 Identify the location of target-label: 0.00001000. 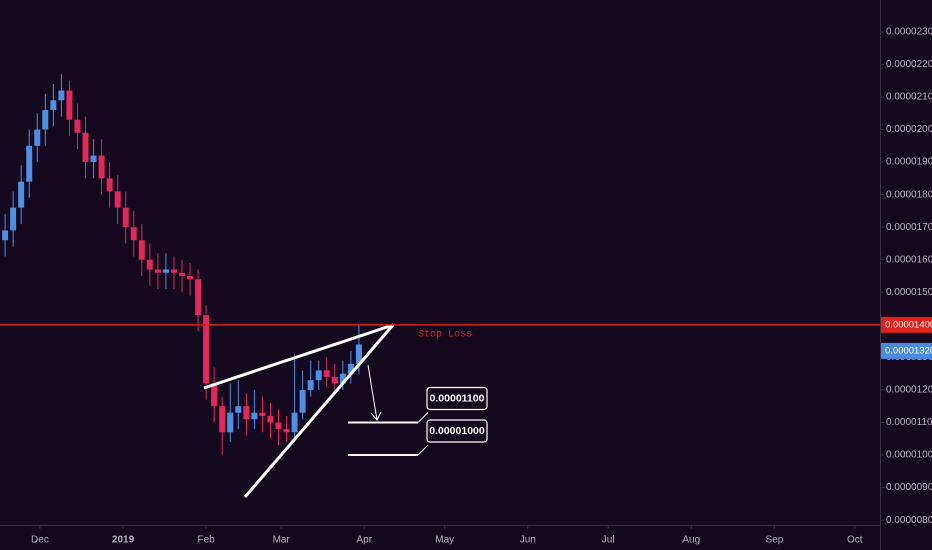
(457, 431).